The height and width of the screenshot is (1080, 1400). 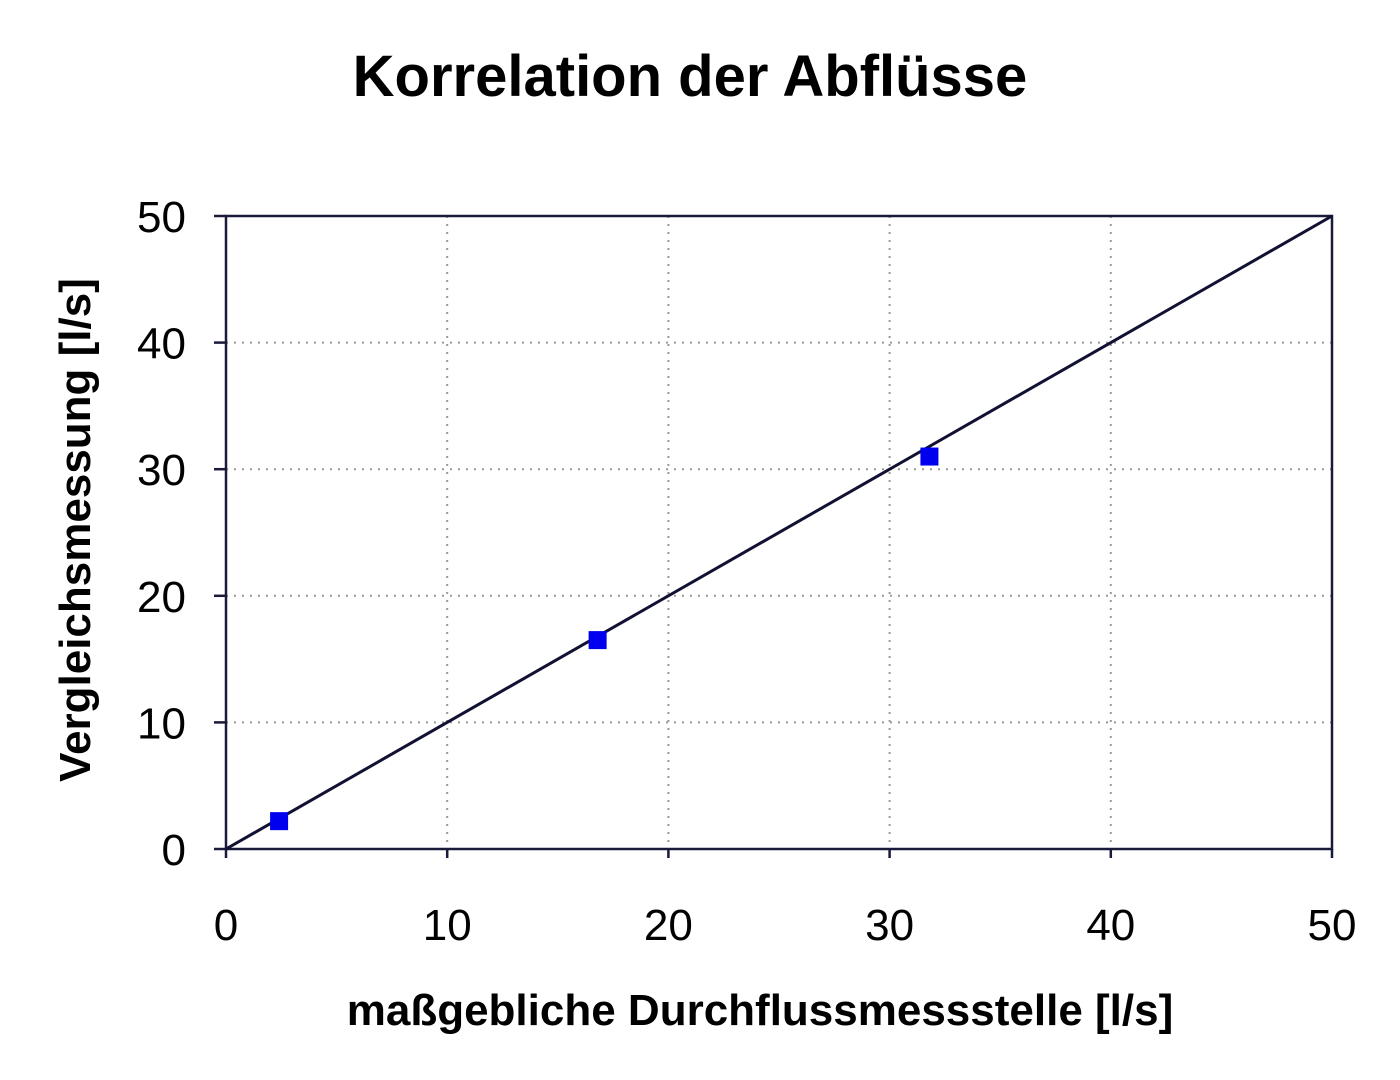 I want to click on y-tick-label: 10, so click(x=161, y=723).